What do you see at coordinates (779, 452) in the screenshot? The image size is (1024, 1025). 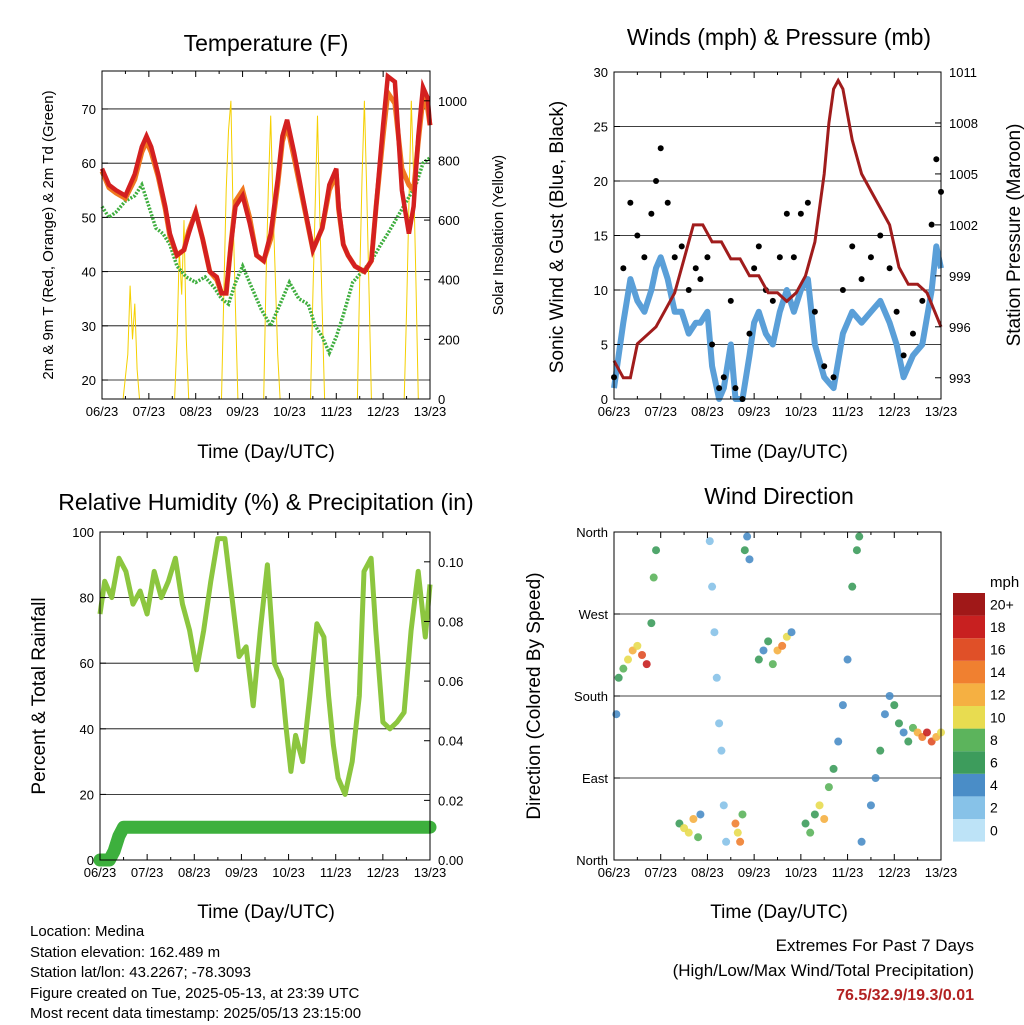 I see `winds-xlabel: Time (Day/UTC)` at bounding box center [779, 452].